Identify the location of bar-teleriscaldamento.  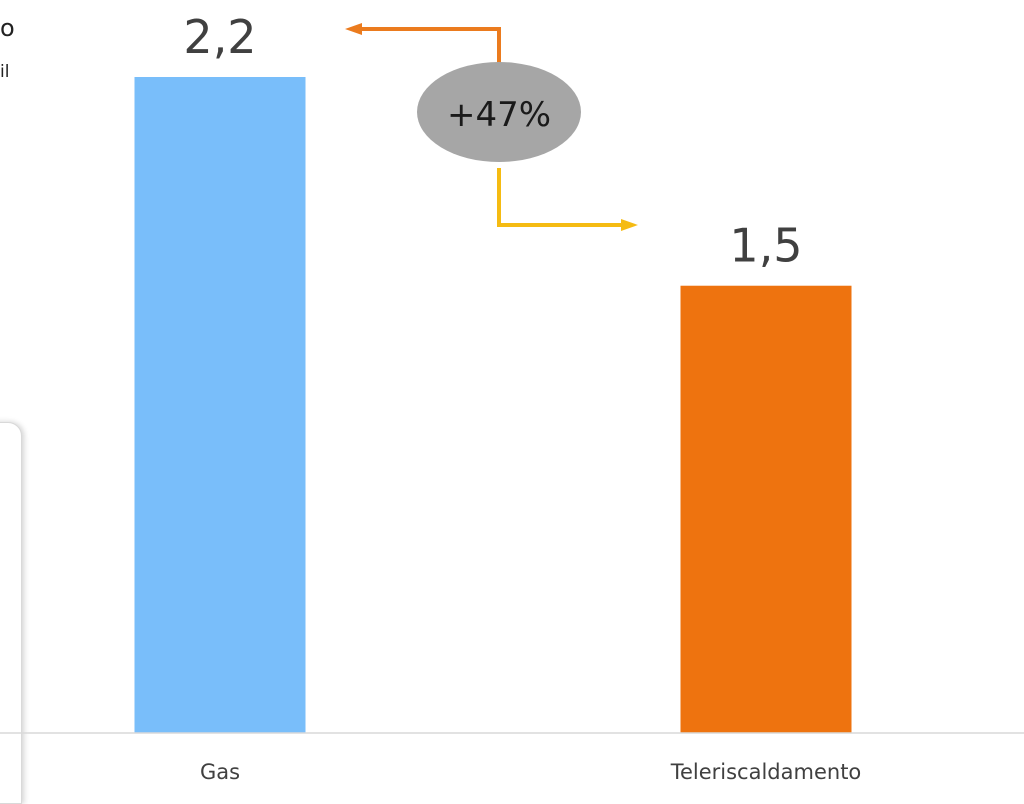
(766, 509).